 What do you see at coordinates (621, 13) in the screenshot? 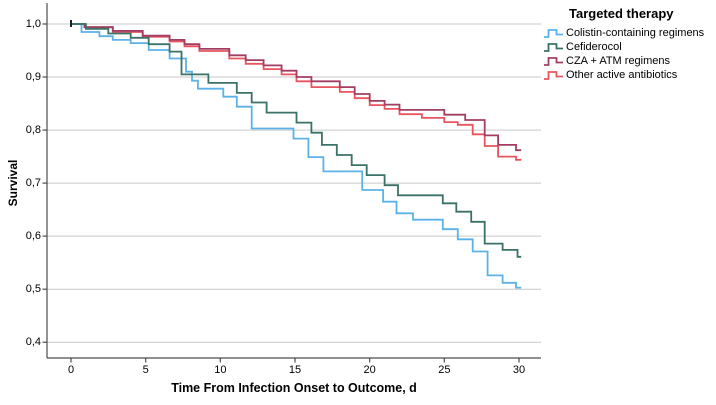
I see `legend-title: Targeted therapy` at bounding box center [621, 13].